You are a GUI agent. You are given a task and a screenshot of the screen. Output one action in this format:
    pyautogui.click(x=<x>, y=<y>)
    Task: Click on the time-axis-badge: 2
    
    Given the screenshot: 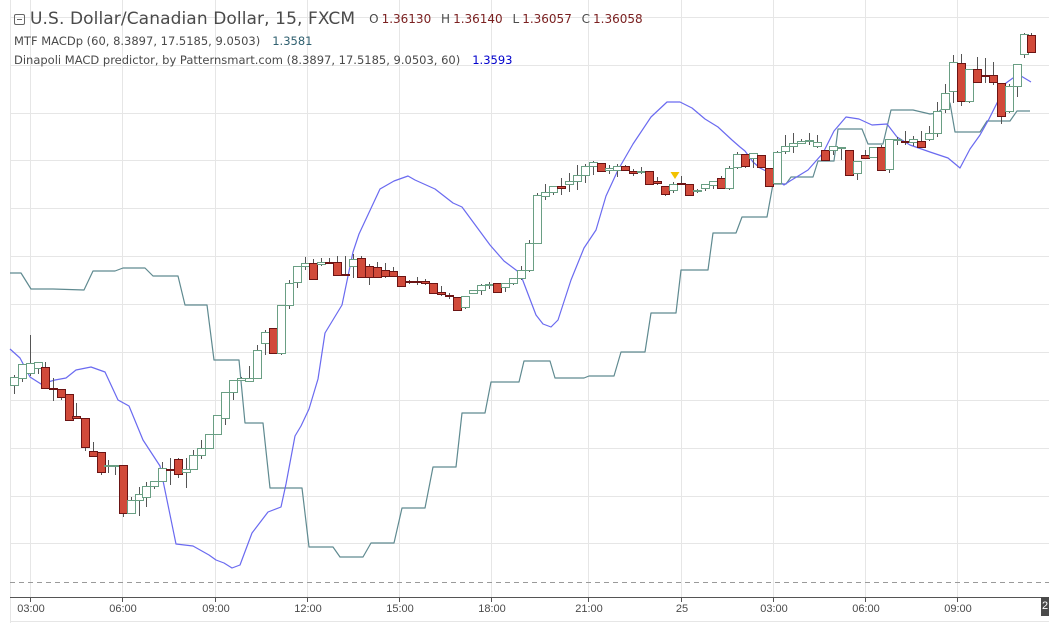 What is the action you would take?
    pyautogui.click(x=1045, y=606)
    